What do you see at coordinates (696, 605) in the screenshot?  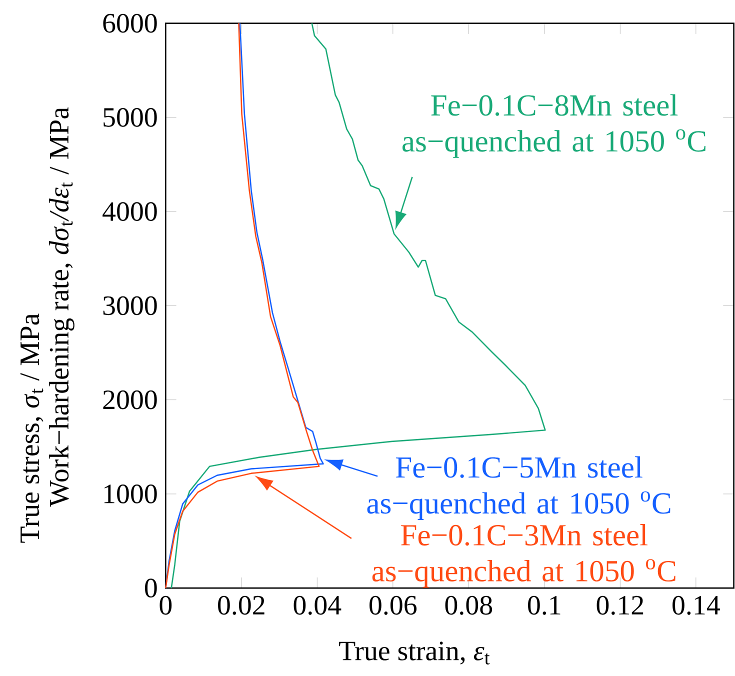 I see `x-tick-label: 0.14` at bounding box center [696, 605].